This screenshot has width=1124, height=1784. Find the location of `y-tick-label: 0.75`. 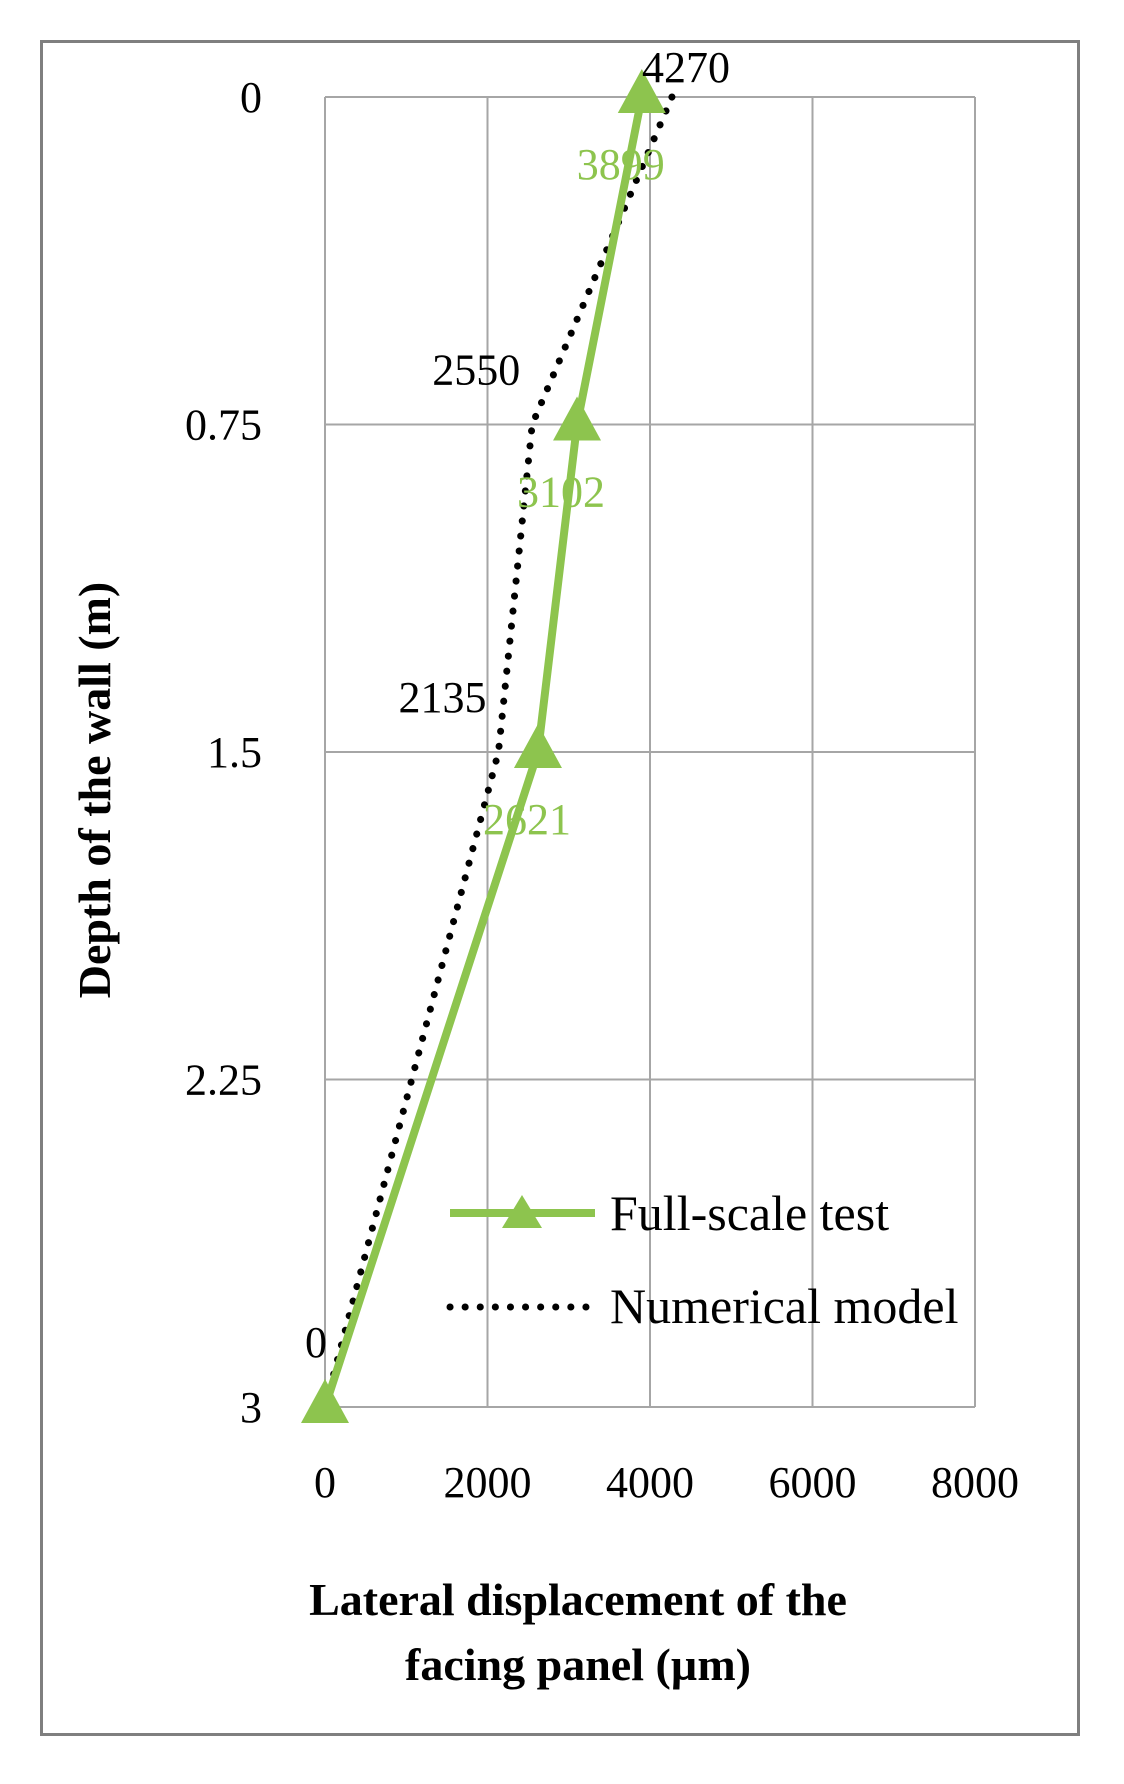

y-tick-label: 0.75 is located at coordinates (223, 425).